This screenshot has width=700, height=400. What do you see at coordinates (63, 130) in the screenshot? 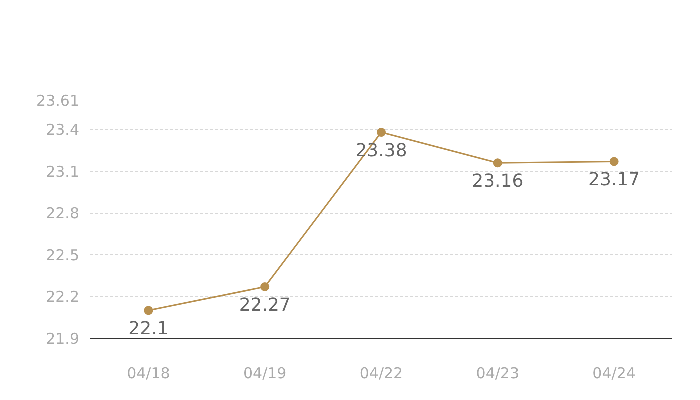
I see `y-tick-label: 23.4` at bounding box center [63, 130].